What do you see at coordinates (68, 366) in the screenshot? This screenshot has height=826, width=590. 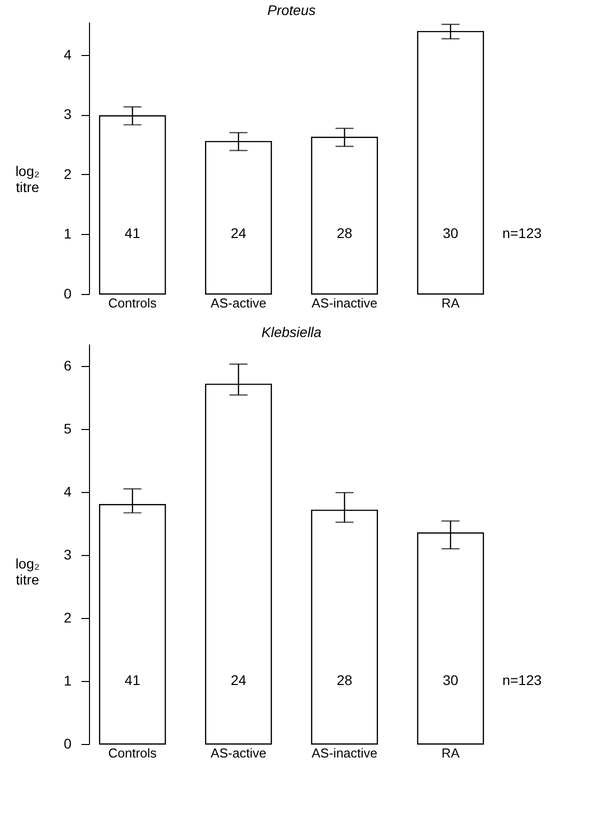 I see `y-tick-label: 6` at bounding box center [68, 366].